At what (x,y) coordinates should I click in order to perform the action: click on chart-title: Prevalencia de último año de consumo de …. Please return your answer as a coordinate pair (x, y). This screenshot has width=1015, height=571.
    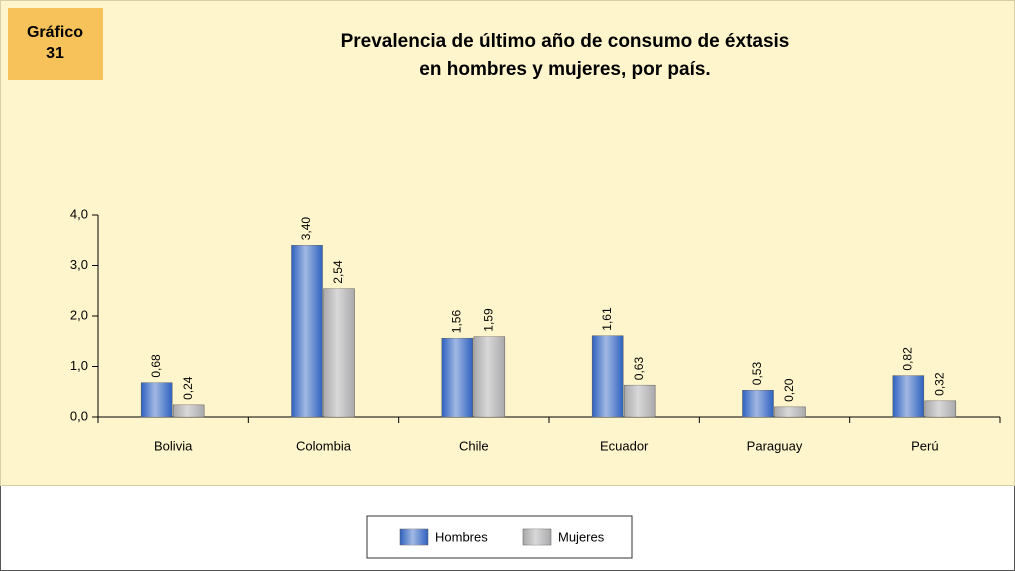
    Looking at the image, I should click on (565, 41).